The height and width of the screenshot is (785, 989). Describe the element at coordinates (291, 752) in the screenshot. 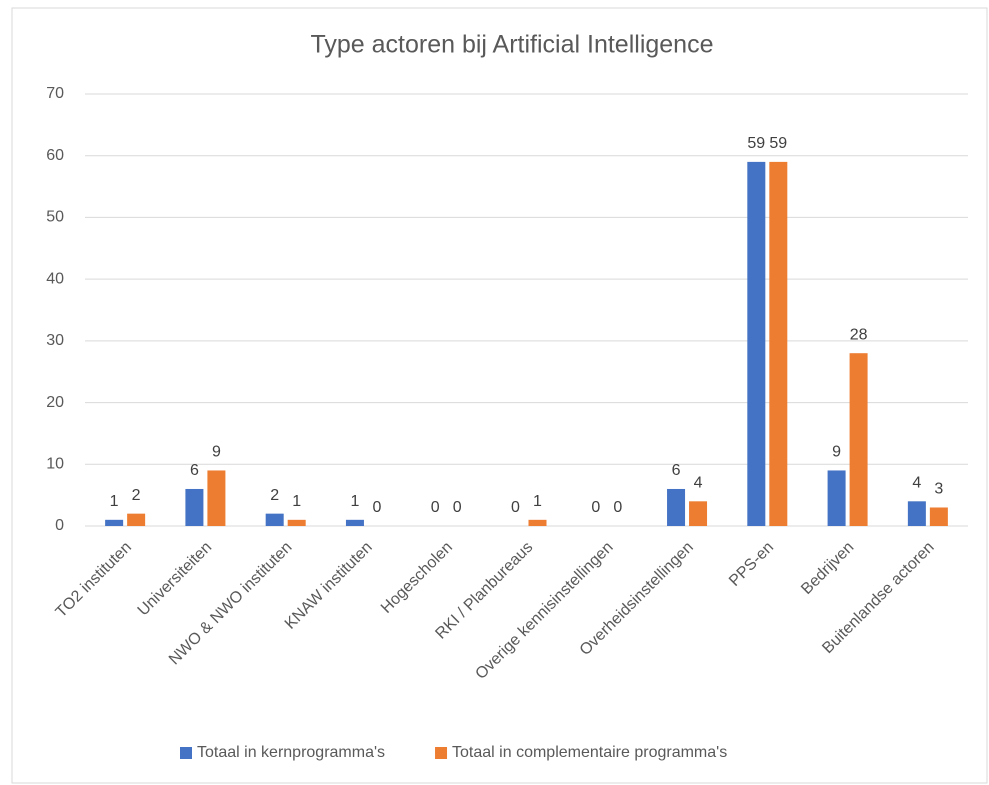

I see `legend-label: Totaal in kernprogramma's` at that location.